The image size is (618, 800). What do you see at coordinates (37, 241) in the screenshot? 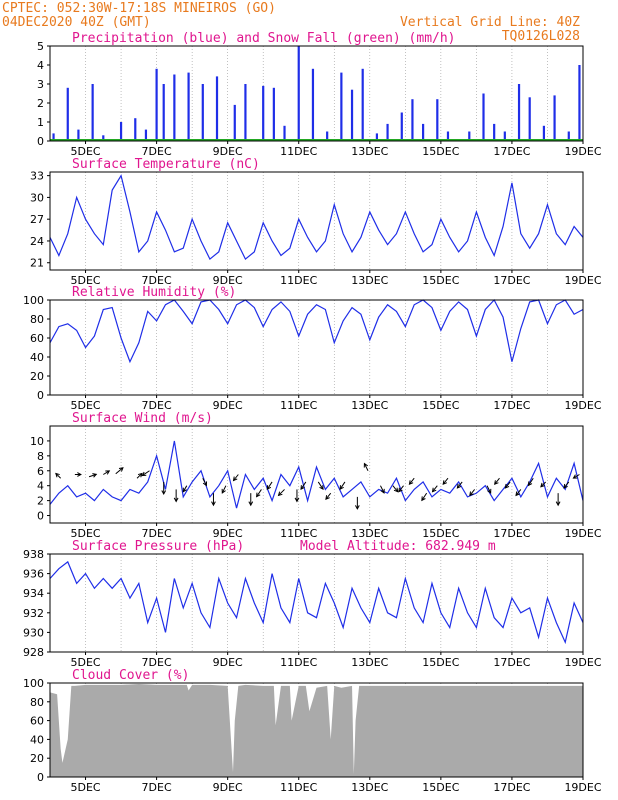
I see `y-tick-label: 24` at bounding box center [37, 241].